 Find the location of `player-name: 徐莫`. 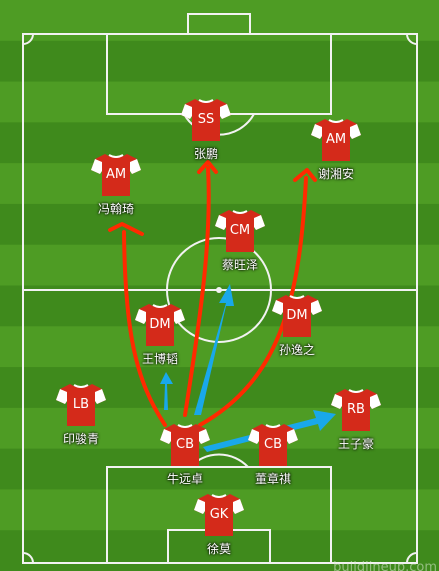

player-name: 徐莫 is located at coordinates (218, 549).